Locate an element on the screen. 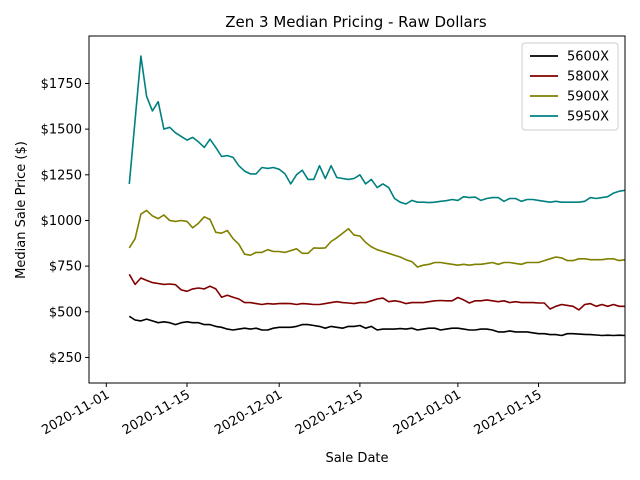  series-line-5800x is located at coordinates (376, 292).